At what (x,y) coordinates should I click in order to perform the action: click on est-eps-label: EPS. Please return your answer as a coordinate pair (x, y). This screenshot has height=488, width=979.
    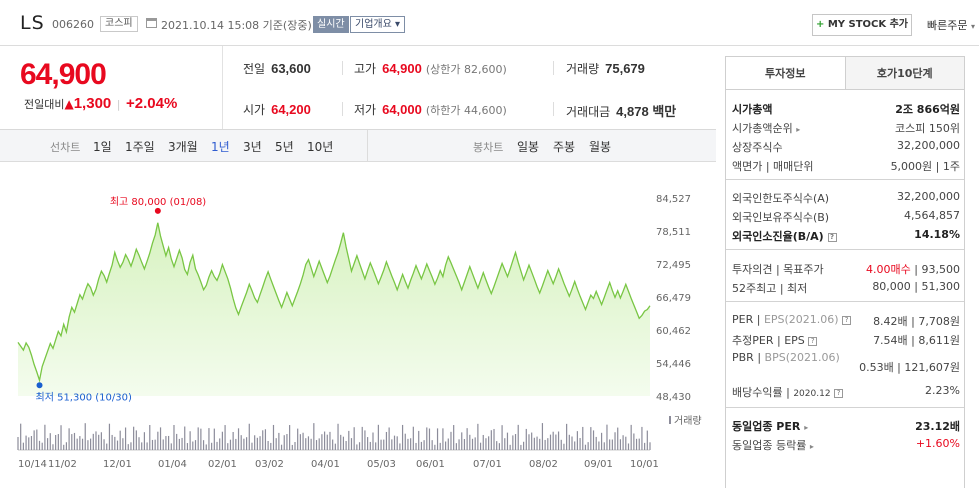
    Looking at the image, I should click on (794, 340).